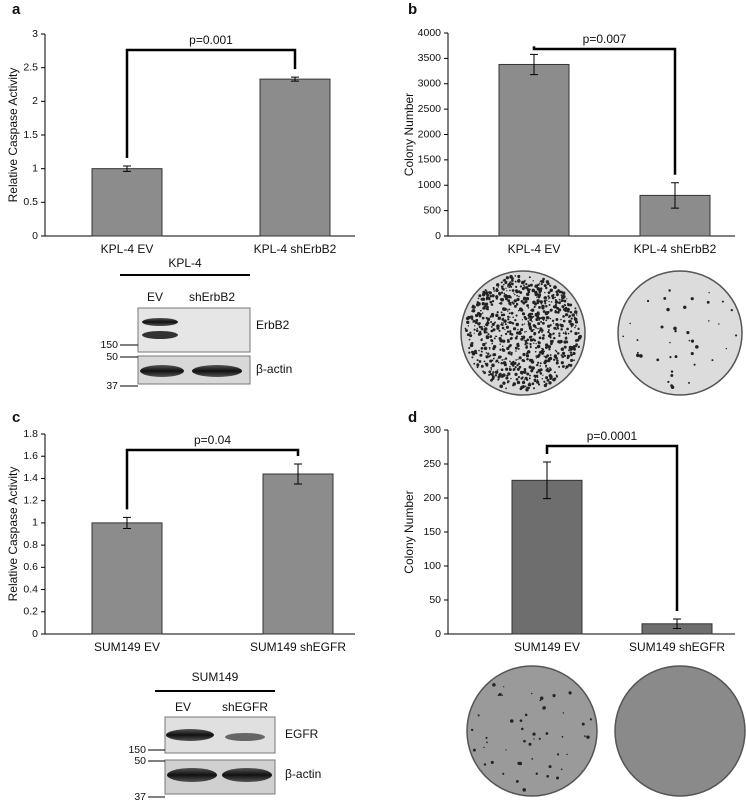 This screenshot has height=802, width=746. What do you see at coordinates (35, 34) in the screenshot?
I see `y-tick-label: 3` at bounding box center [35, 34].